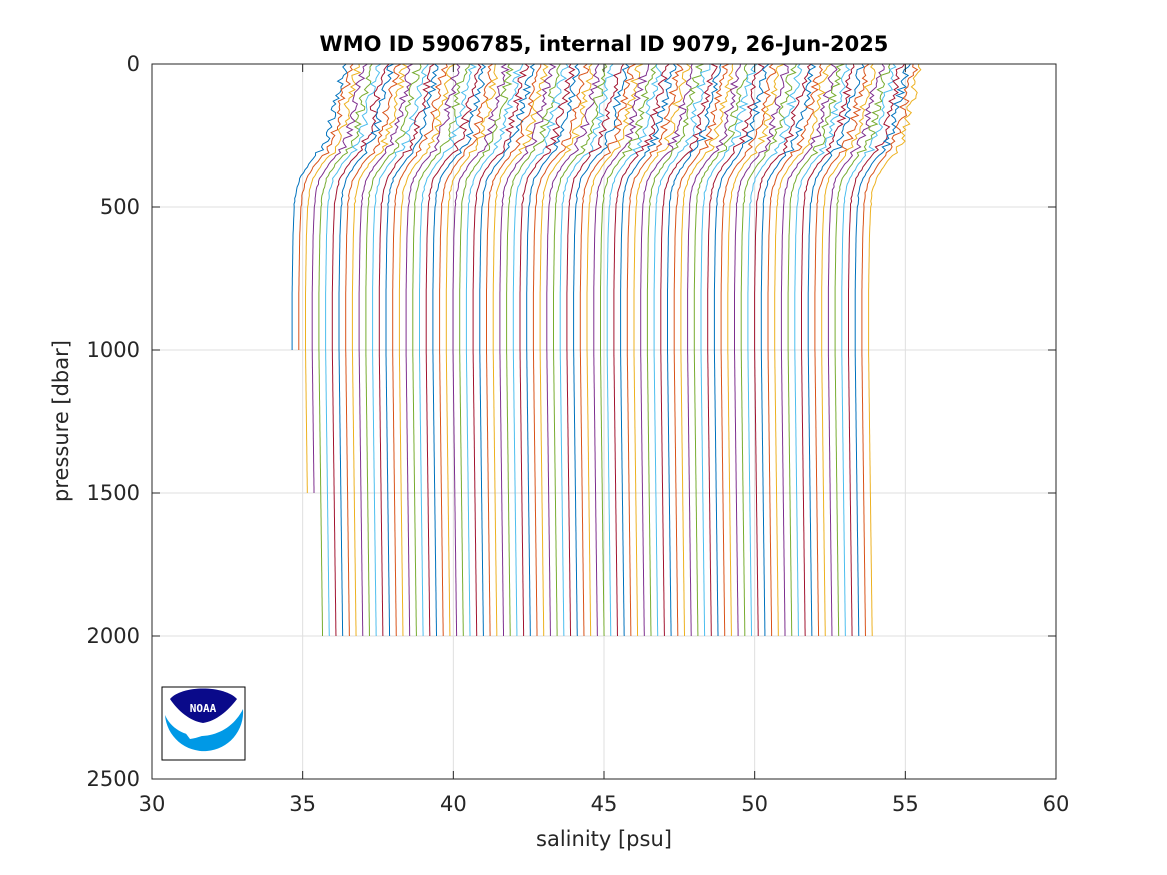  I want to click on x-tick-label: 45, so click(604, 804).